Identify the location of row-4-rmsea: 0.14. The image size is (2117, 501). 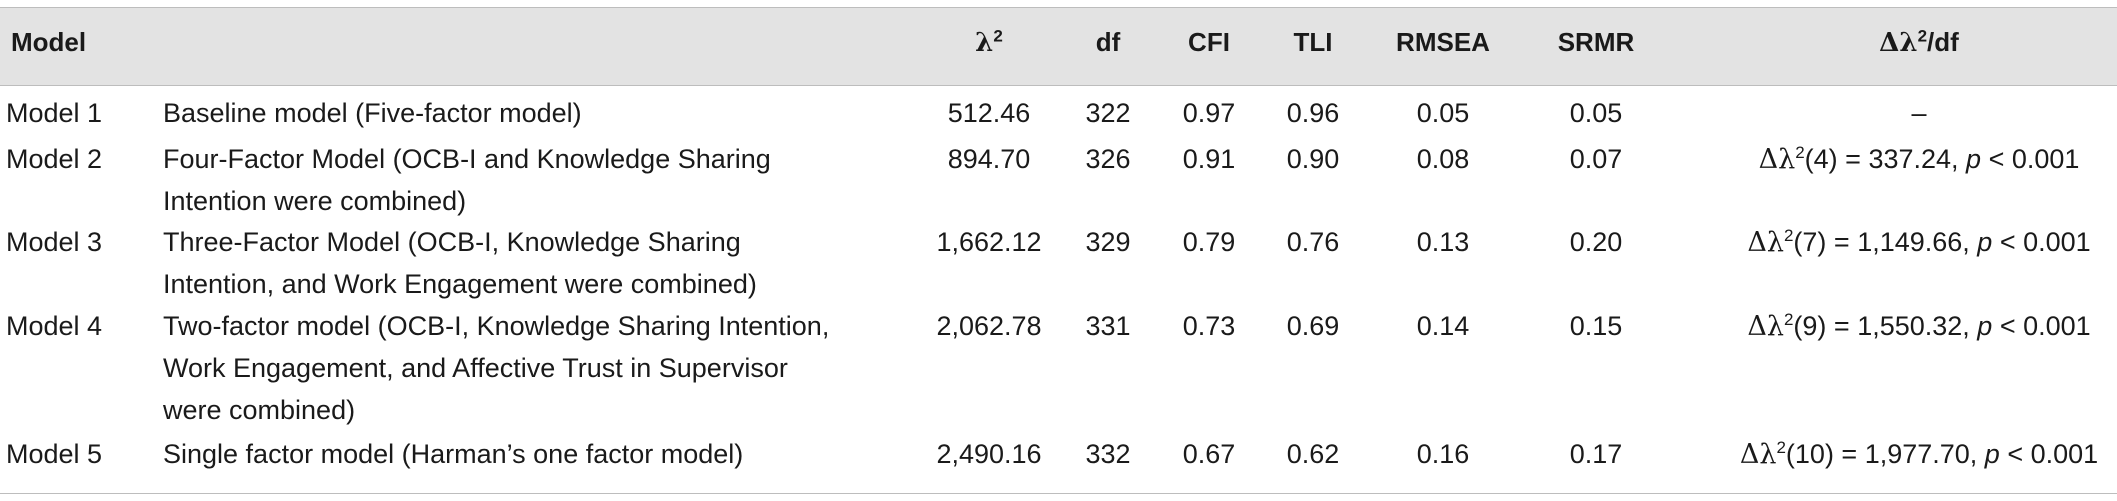
(1443, 326).